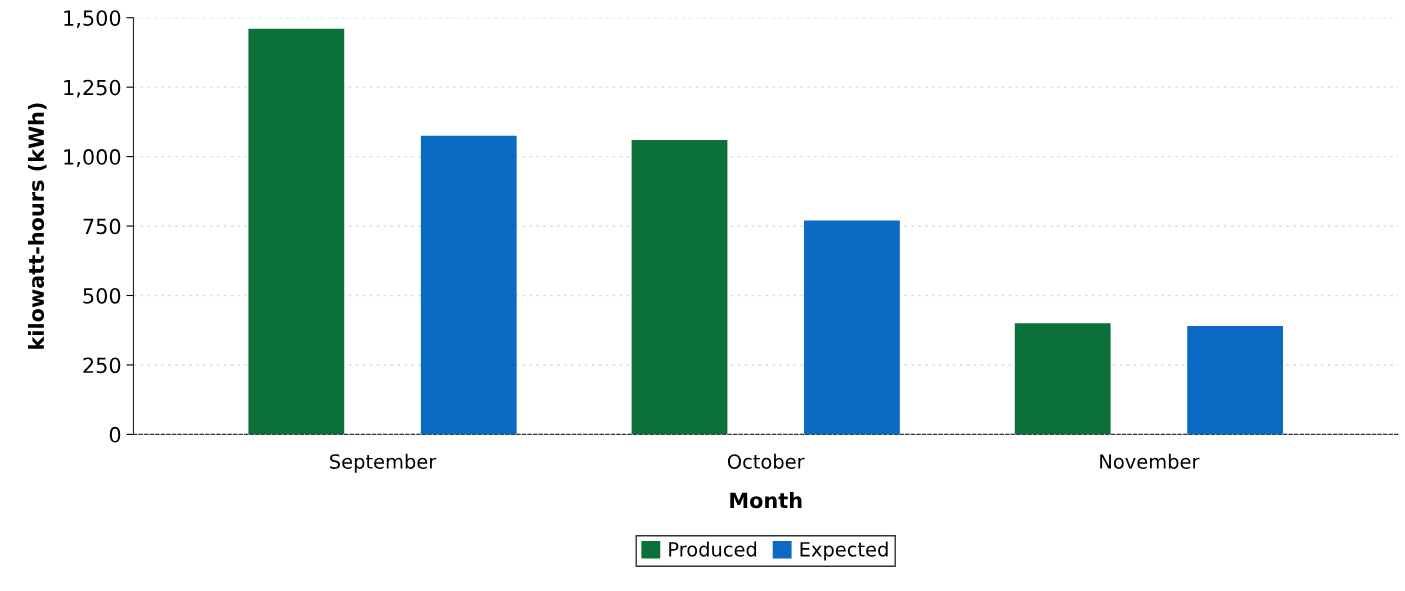 The height and width of the screenshot is (591, 1405). Describe the element at coordinates (766, 500) in the screenshot. I see `x-axis-title: Month` at that location.